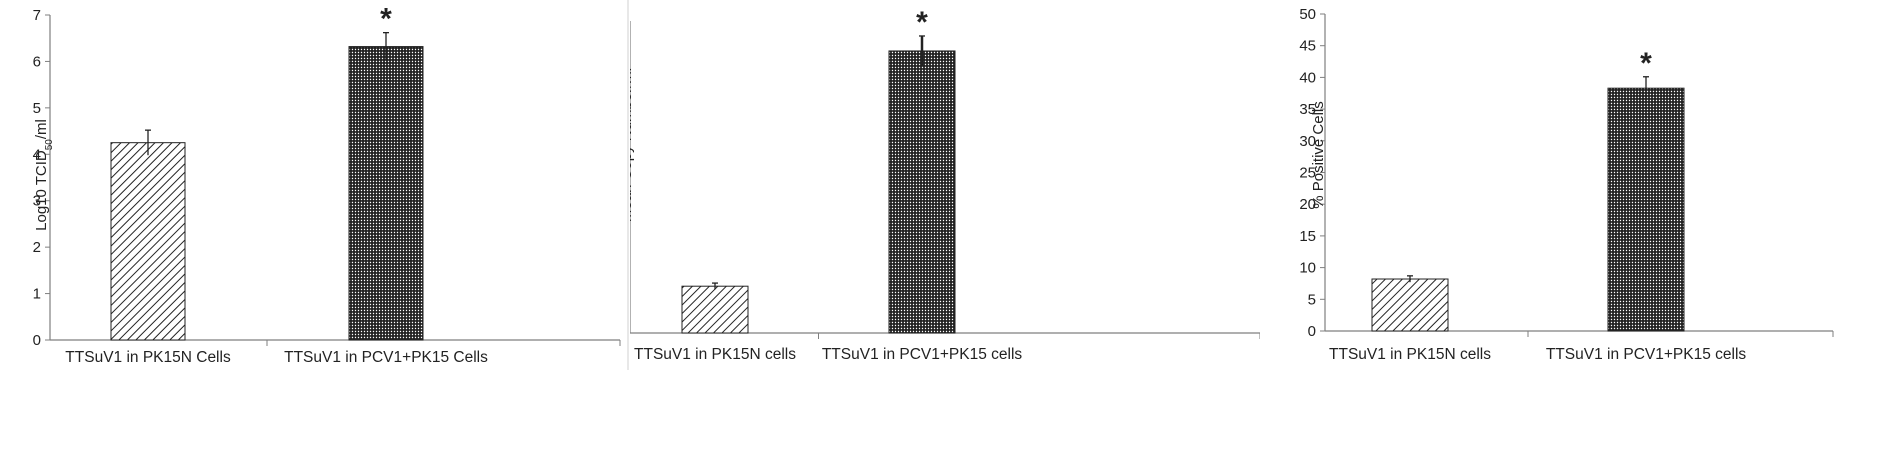 Image resolution: width=1901 pixels, height=450 pixels. Describe the element at coordinates (44, 175) in the screenshot. I see `y-axis-title: Log10 TCID50/ml` at that location.